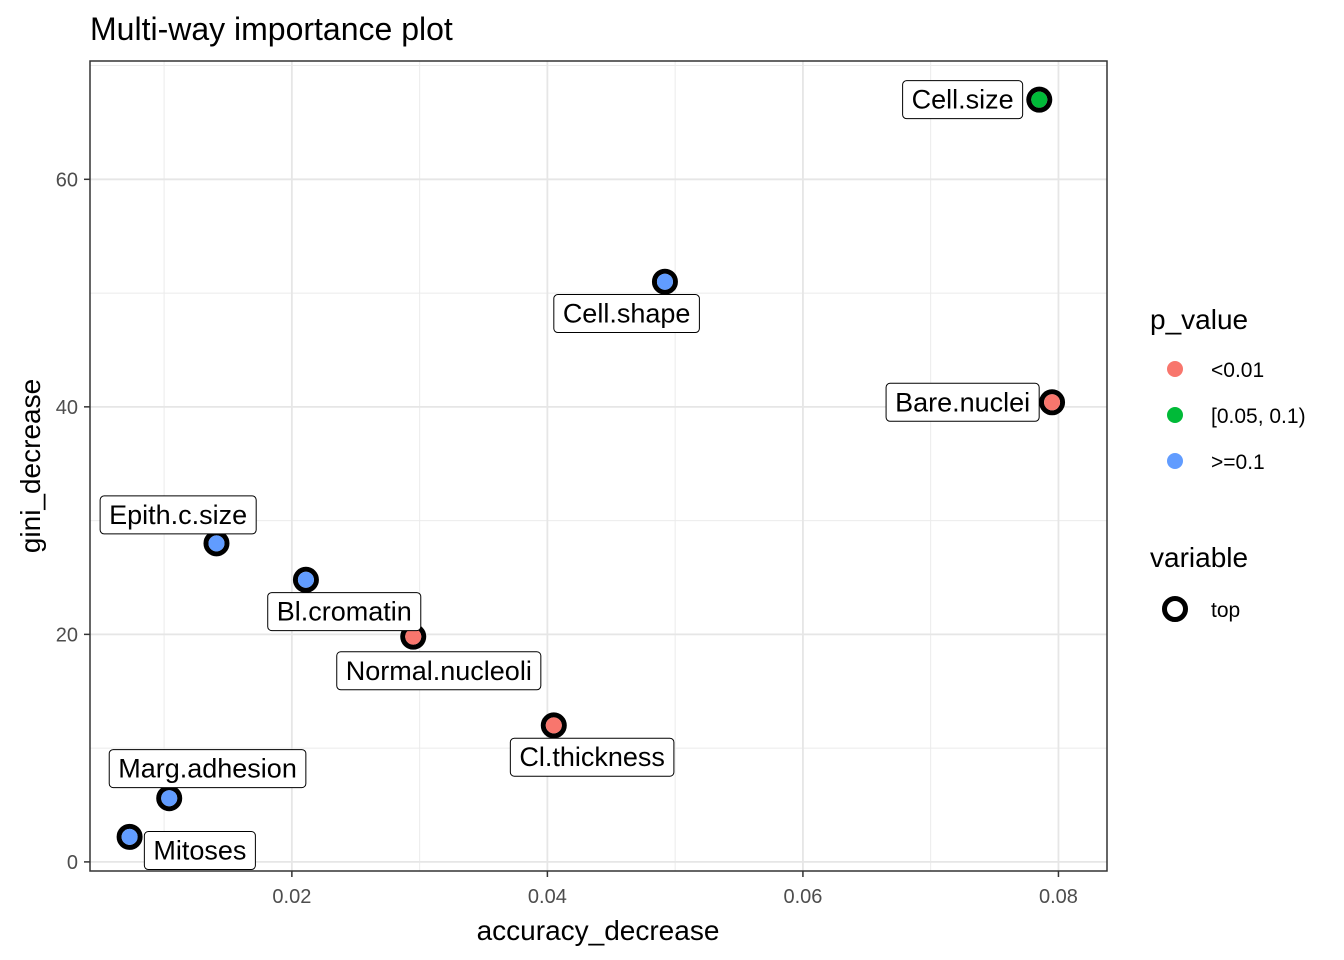 This screenshot has width=1344, height=960. I want to click on label-text: Cell.shape, so click(627, 314).